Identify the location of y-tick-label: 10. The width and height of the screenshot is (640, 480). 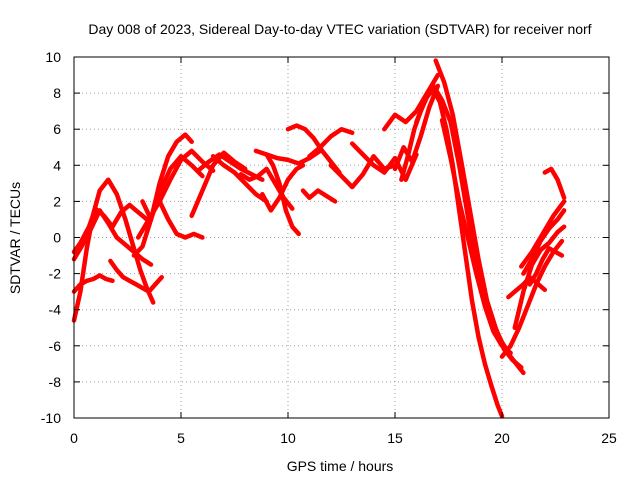
(53, 57).